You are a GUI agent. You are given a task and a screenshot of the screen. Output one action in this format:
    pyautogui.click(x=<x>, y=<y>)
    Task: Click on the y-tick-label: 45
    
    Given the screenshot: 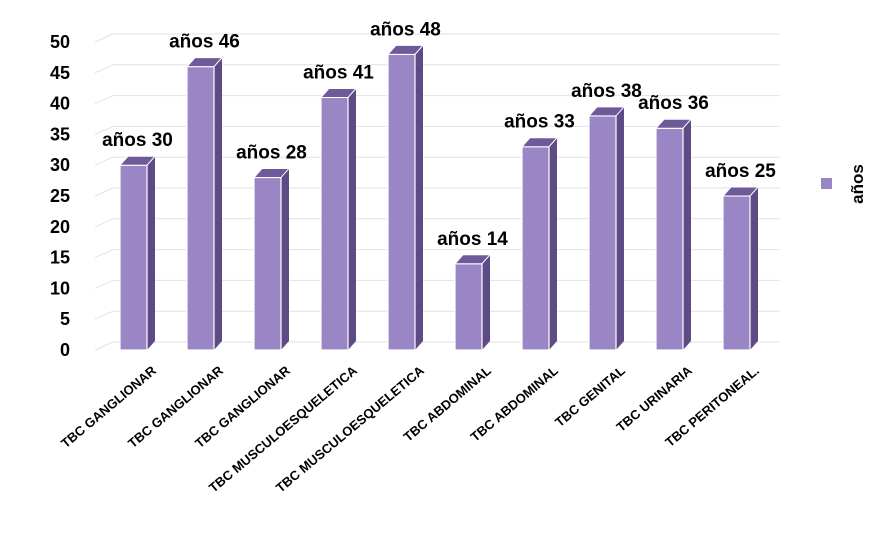 What is the action you would take?
    pyautogui.click(x=60, y=73)
    